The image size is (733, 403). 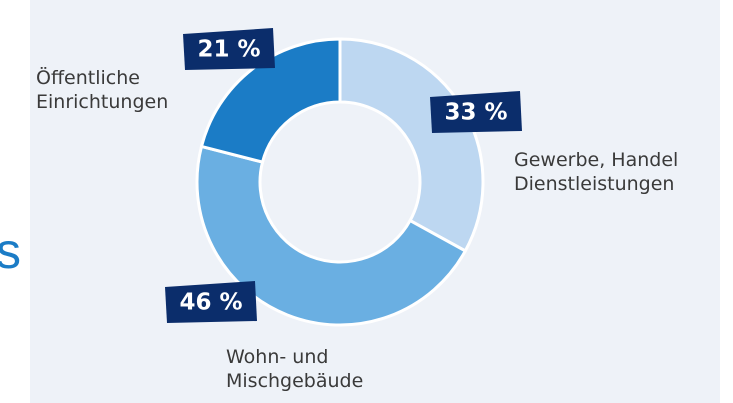 I want to click on value-label: 33 %, so click(x=475, y=113).